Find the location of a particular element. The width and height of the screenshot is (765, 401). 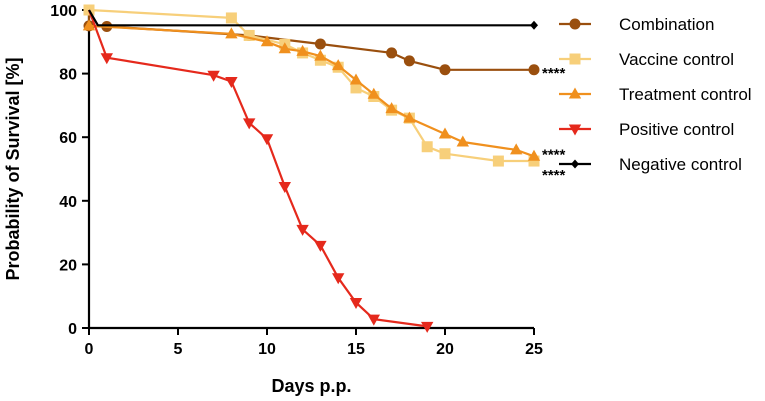

legend-label: Vaccine control is located at coordinates (676, 59).